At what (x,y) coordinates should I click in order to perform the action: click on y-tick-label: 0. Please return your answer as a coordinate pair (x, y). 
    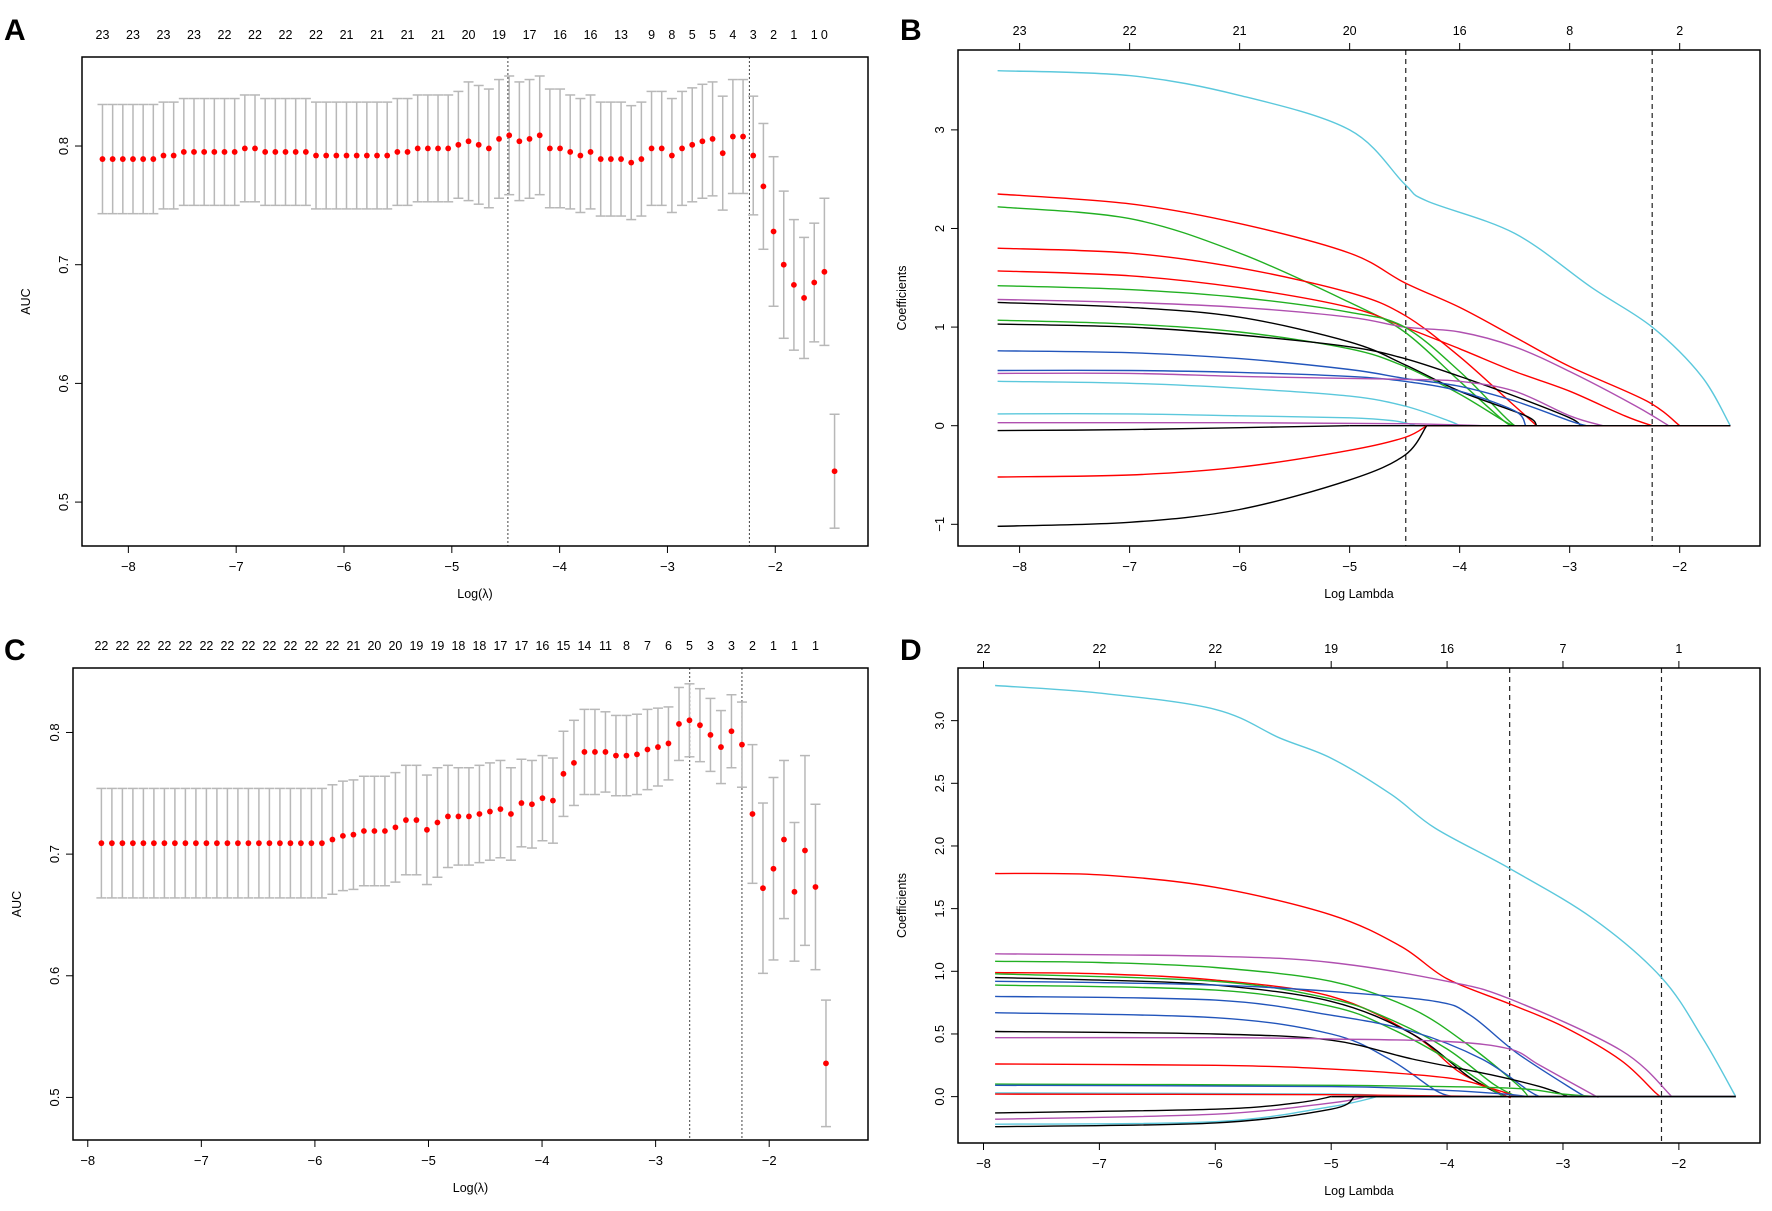
    Looking at the image, I should click on (939, 425).